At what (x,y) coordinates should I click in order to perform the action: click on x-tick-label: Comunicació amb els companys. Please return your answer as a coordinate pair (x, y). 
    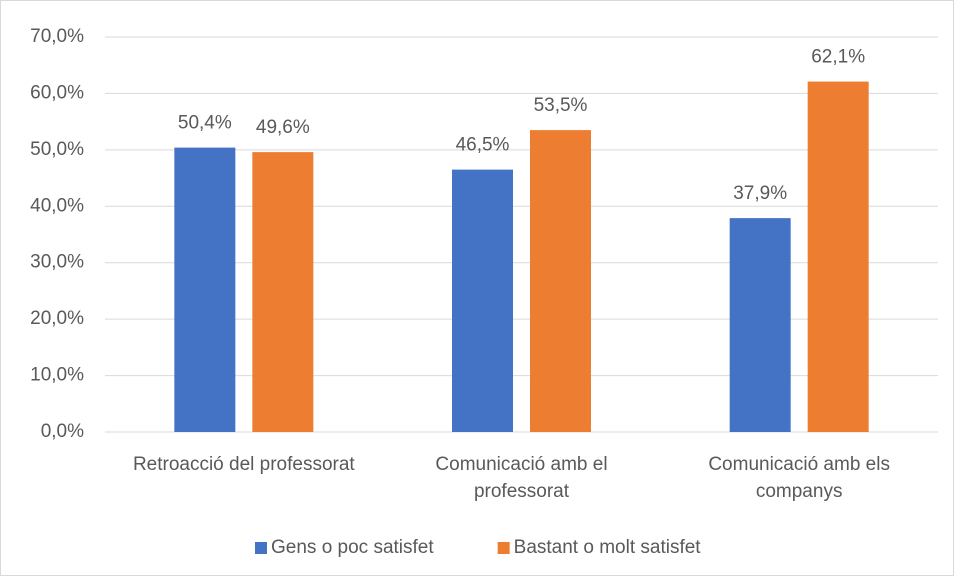
    Looking at the image, I should click on (799, 478).